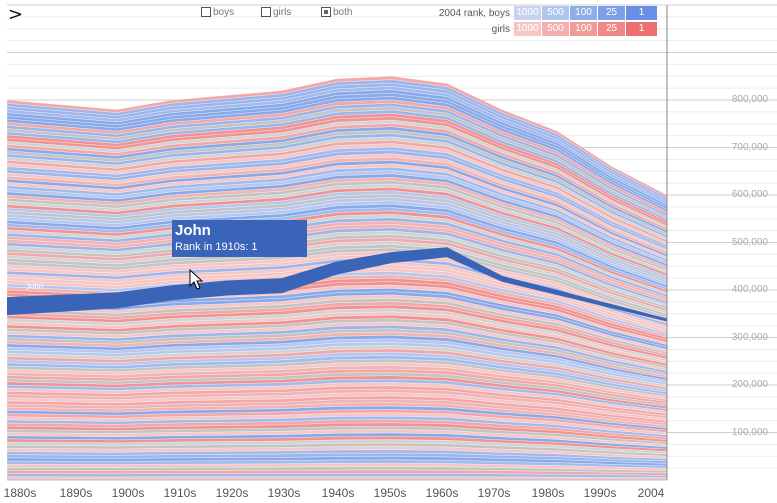  I want to click on highlight-band-label: John, so click(35, 286).